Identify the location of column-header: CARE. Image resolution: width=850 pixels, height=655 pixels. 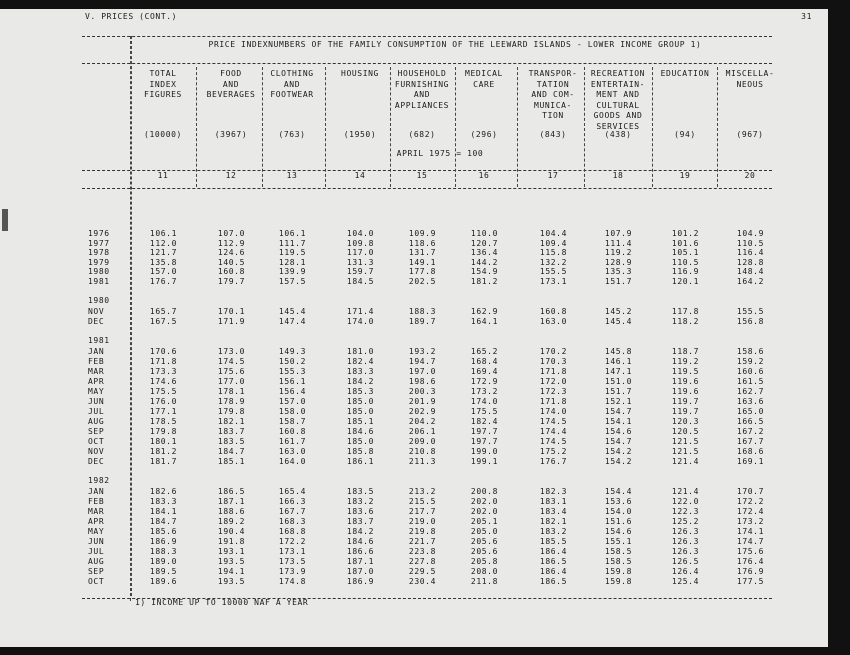
(484, 84).